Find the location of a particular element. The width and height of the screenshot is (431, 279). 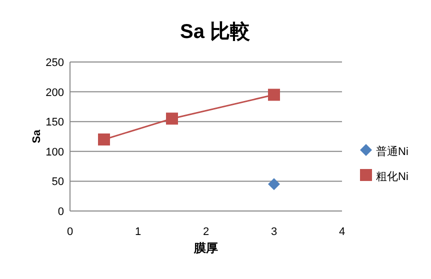

y-tick-label: 100 is located at coordinates (55, 152).